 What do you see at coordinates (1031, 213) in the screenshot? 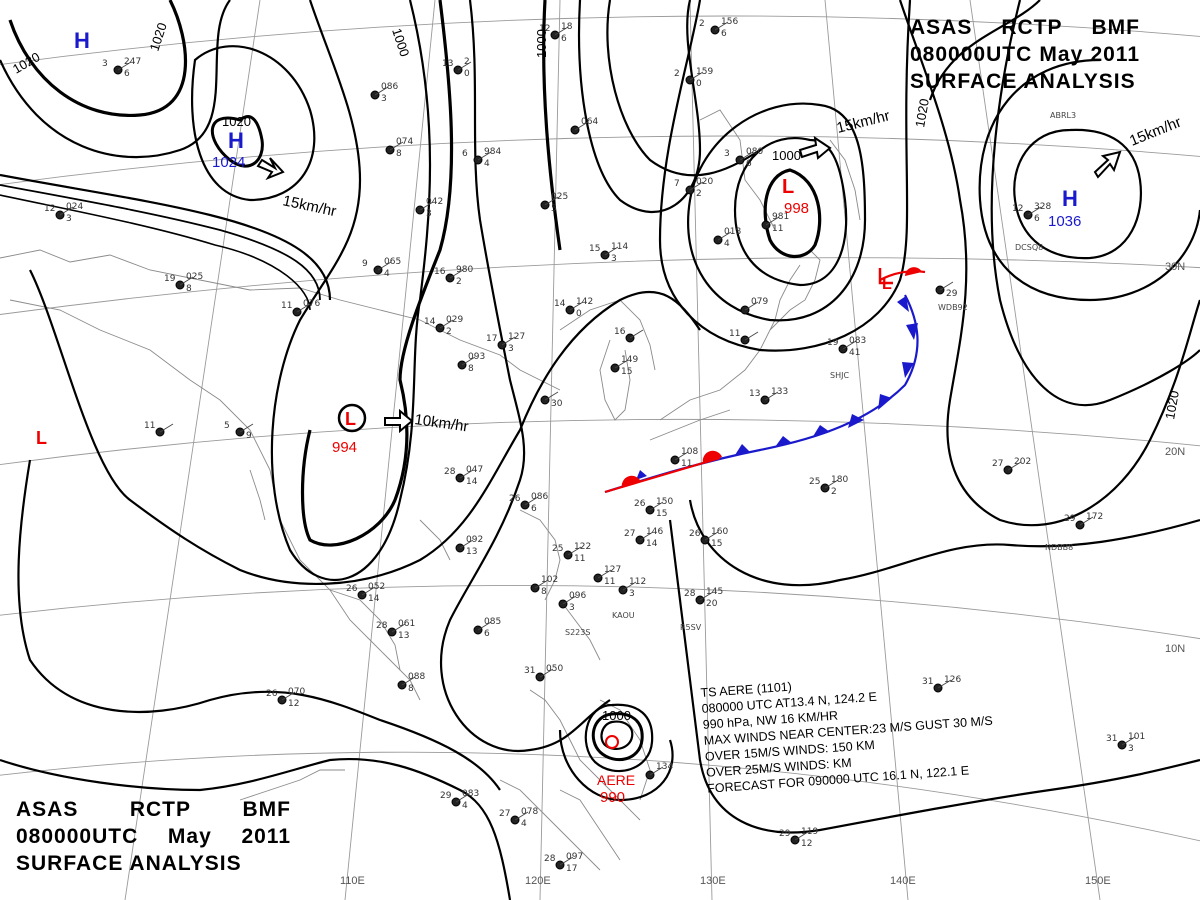
I see `station-plot: 12 328 6` at bounding box center [1031, 213].